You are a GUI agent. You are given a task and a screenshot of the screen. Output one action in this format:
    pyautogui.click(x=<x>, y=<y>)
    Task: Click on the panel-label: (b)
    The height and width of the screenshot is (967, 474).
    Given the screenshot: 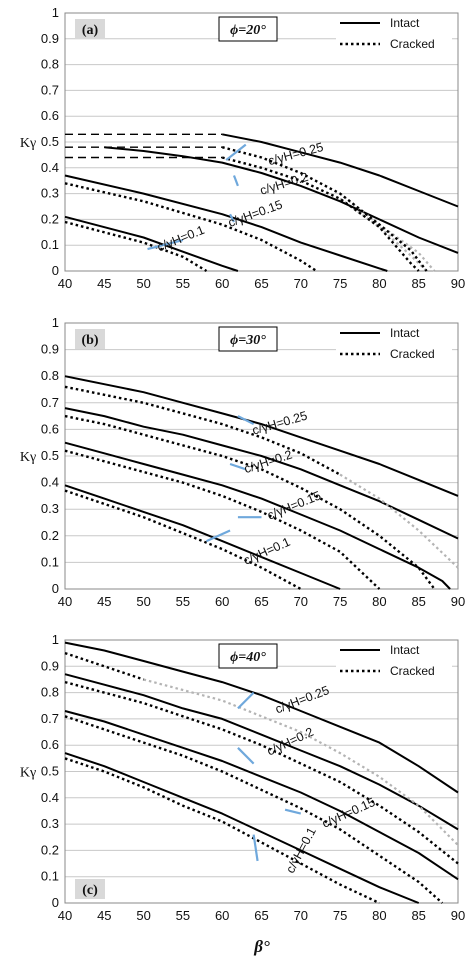 What is the action you would take?
    pyautogui.click(x=89, y=340)
    